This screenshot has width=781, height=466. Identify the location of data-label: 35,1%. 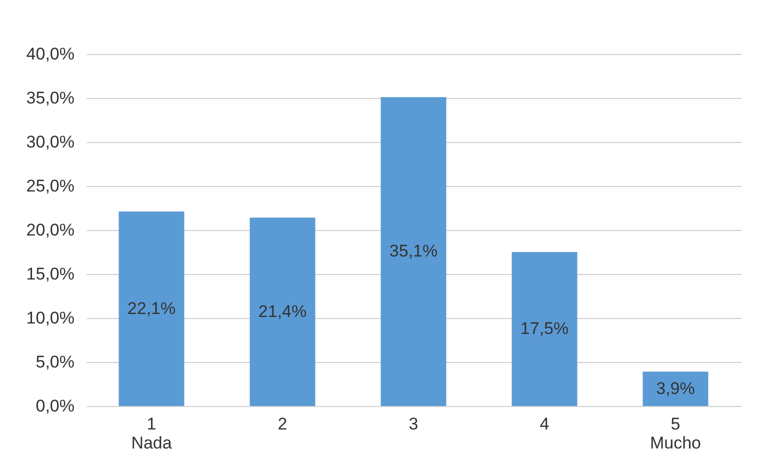
(413, 251).